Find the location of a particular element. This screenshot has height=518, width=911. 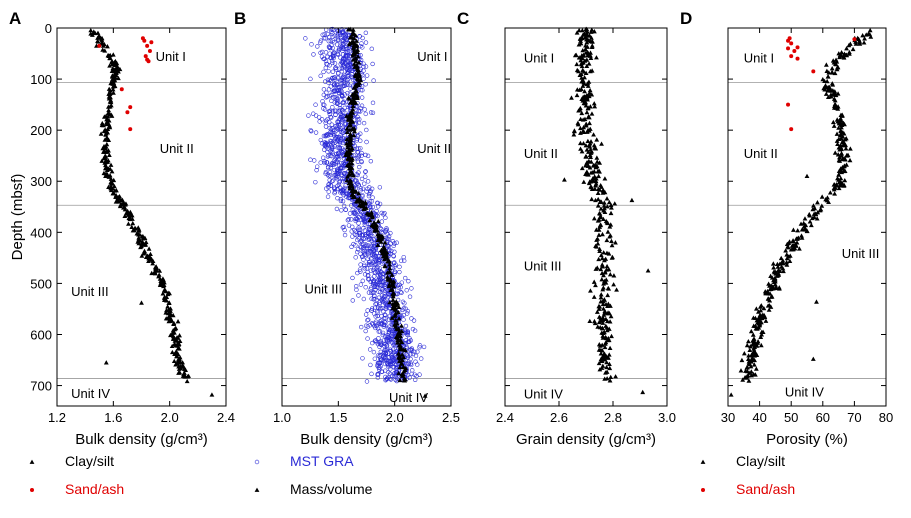

unit-label: Unit II is located at coordinates (434, 148).